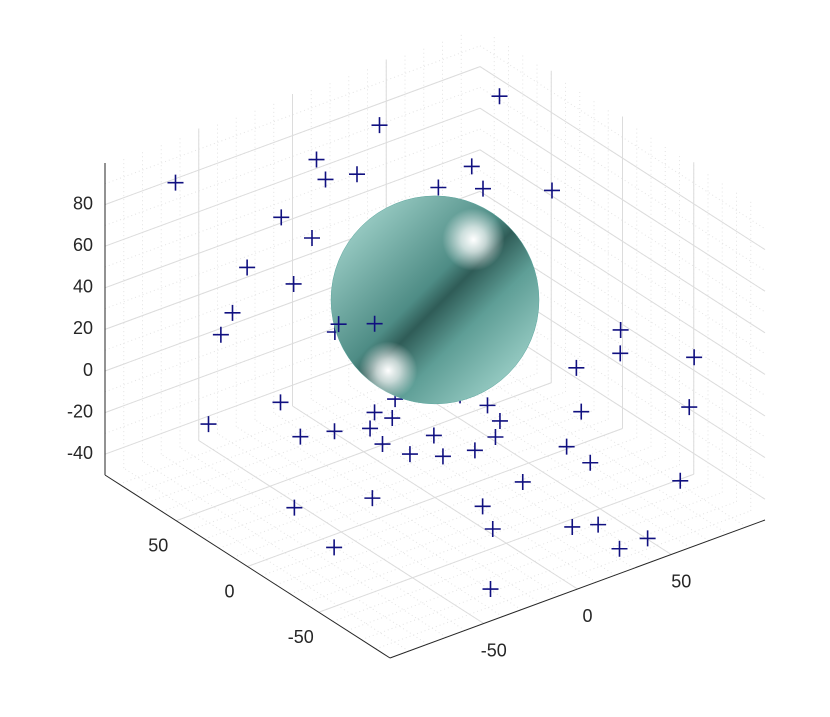  I want to click on y-tick-label: 0, so click(229, 591).